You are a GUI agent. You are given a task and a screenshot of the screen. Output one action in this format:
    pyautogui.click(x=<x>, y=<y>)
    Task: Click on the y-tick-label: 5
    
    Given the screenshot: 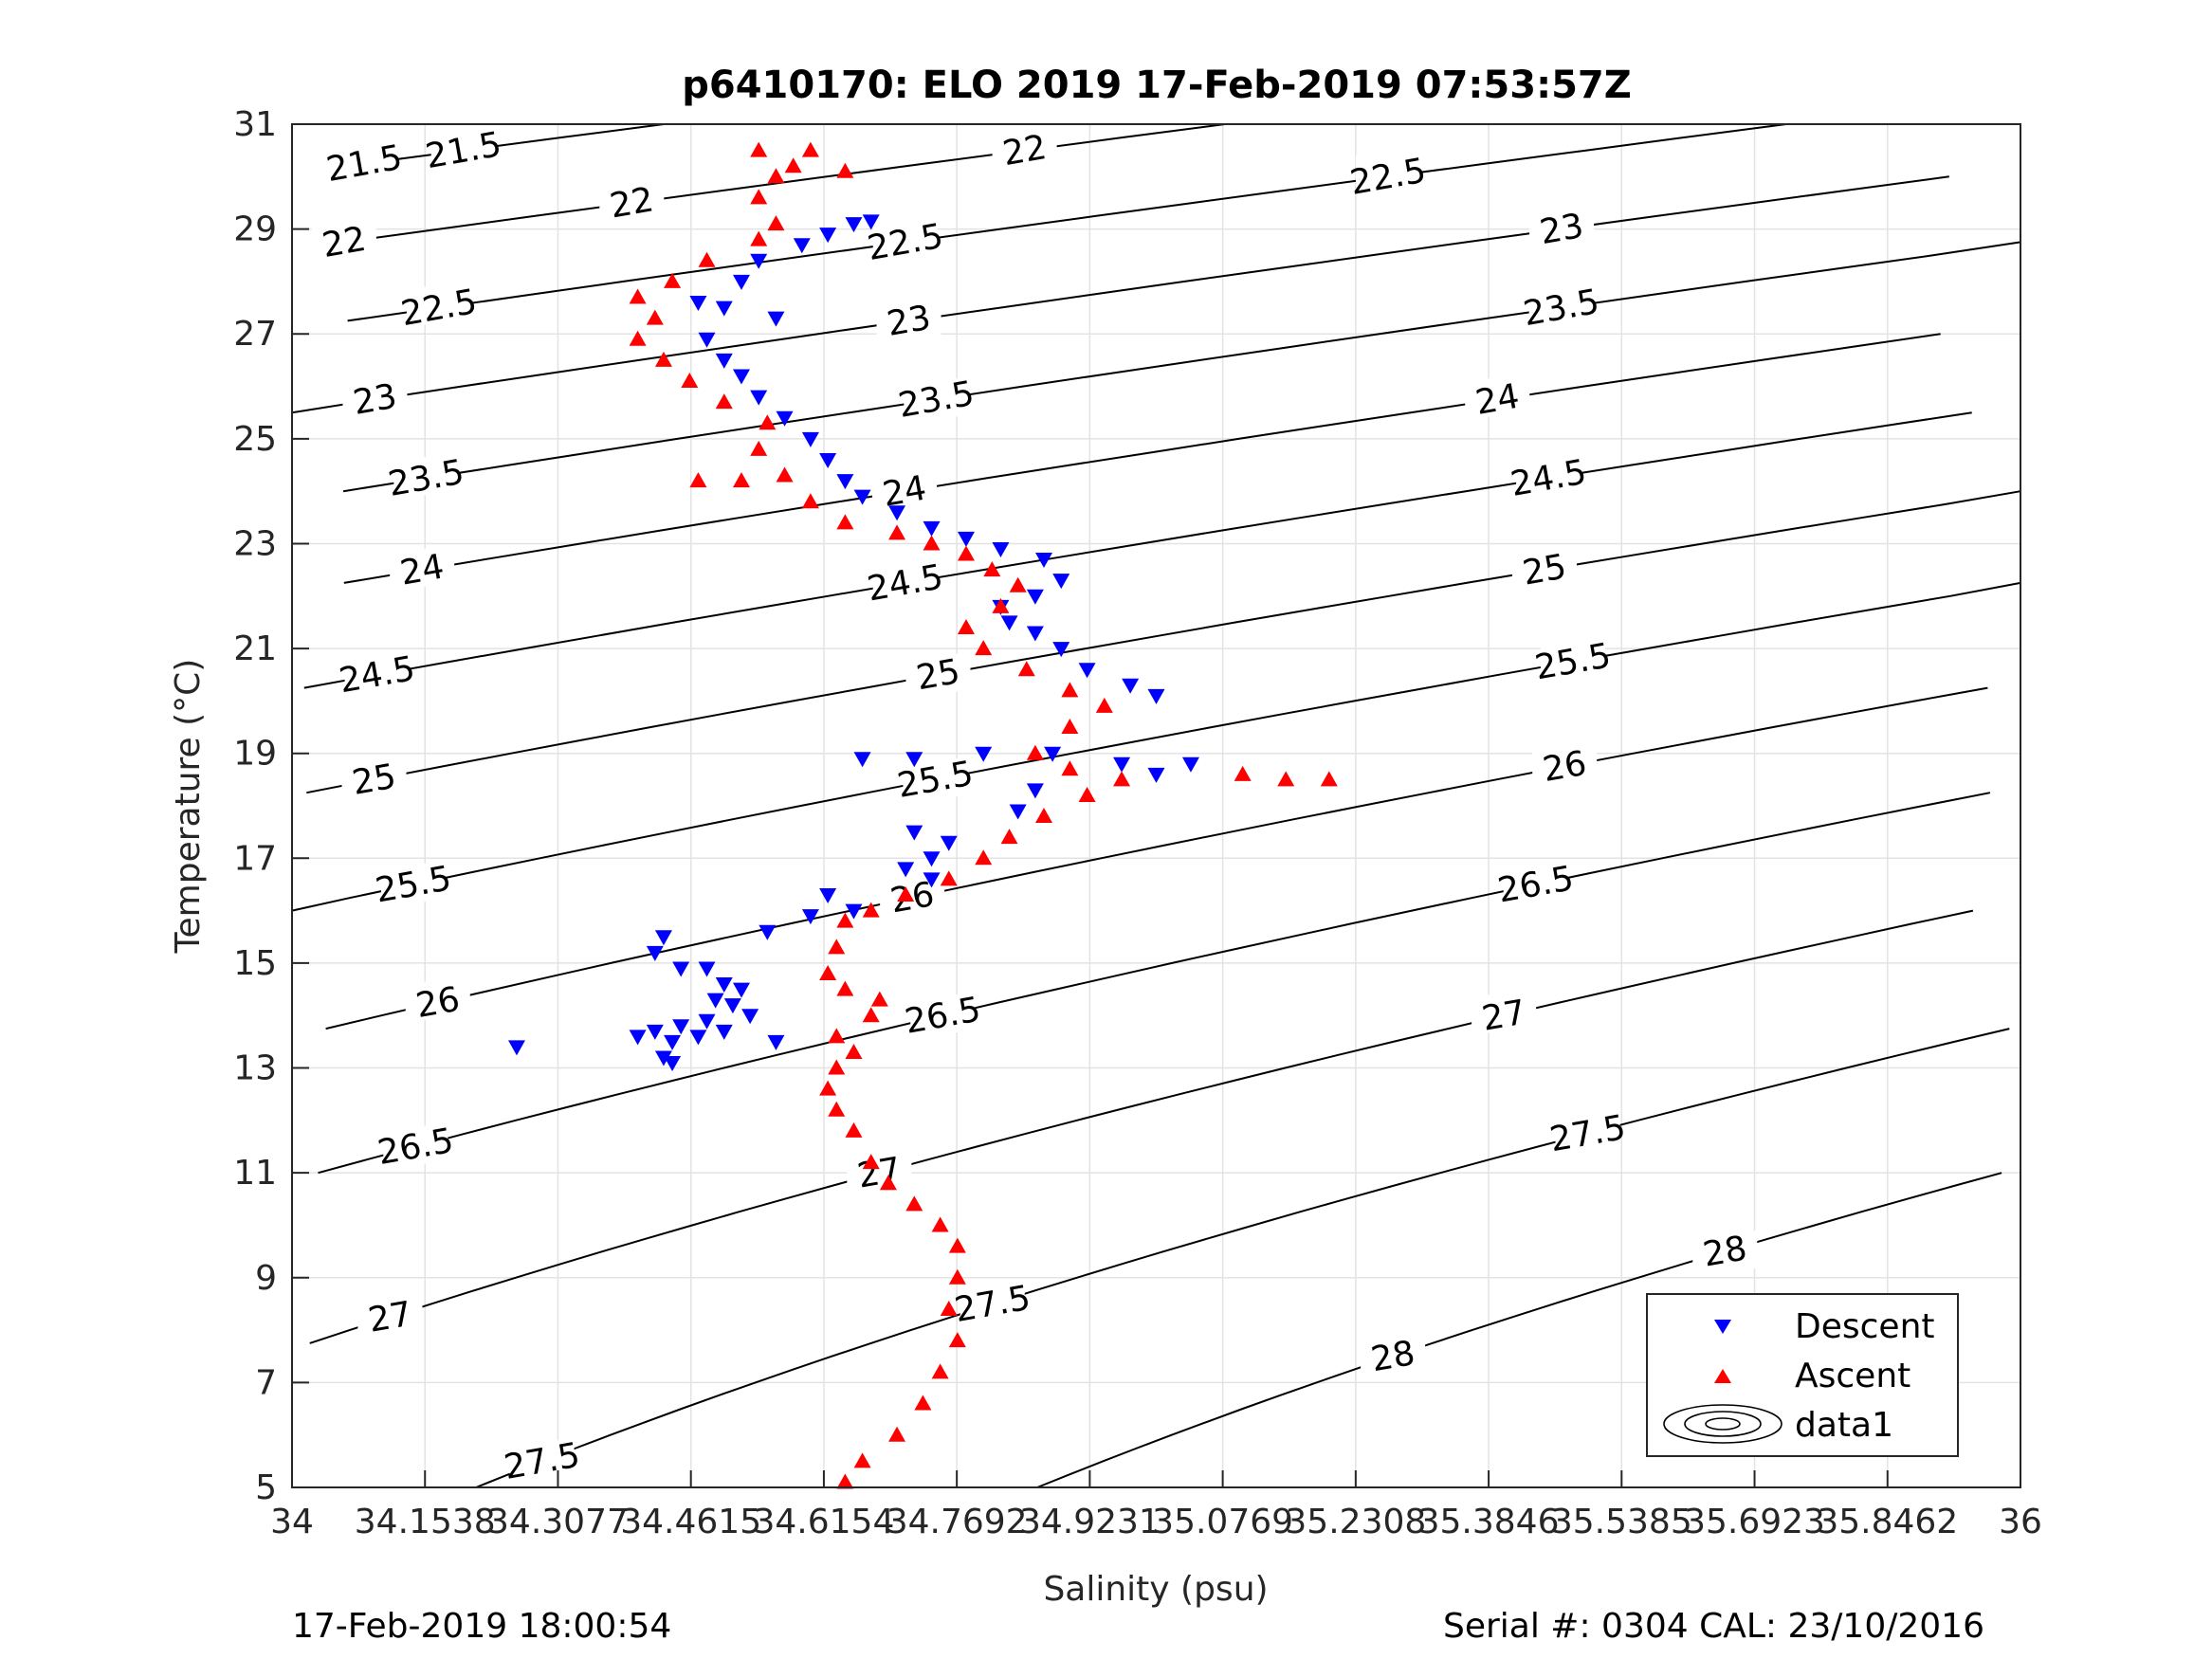 What is the action you would take?
    pyautogui.click(x=266, y=1487)
    